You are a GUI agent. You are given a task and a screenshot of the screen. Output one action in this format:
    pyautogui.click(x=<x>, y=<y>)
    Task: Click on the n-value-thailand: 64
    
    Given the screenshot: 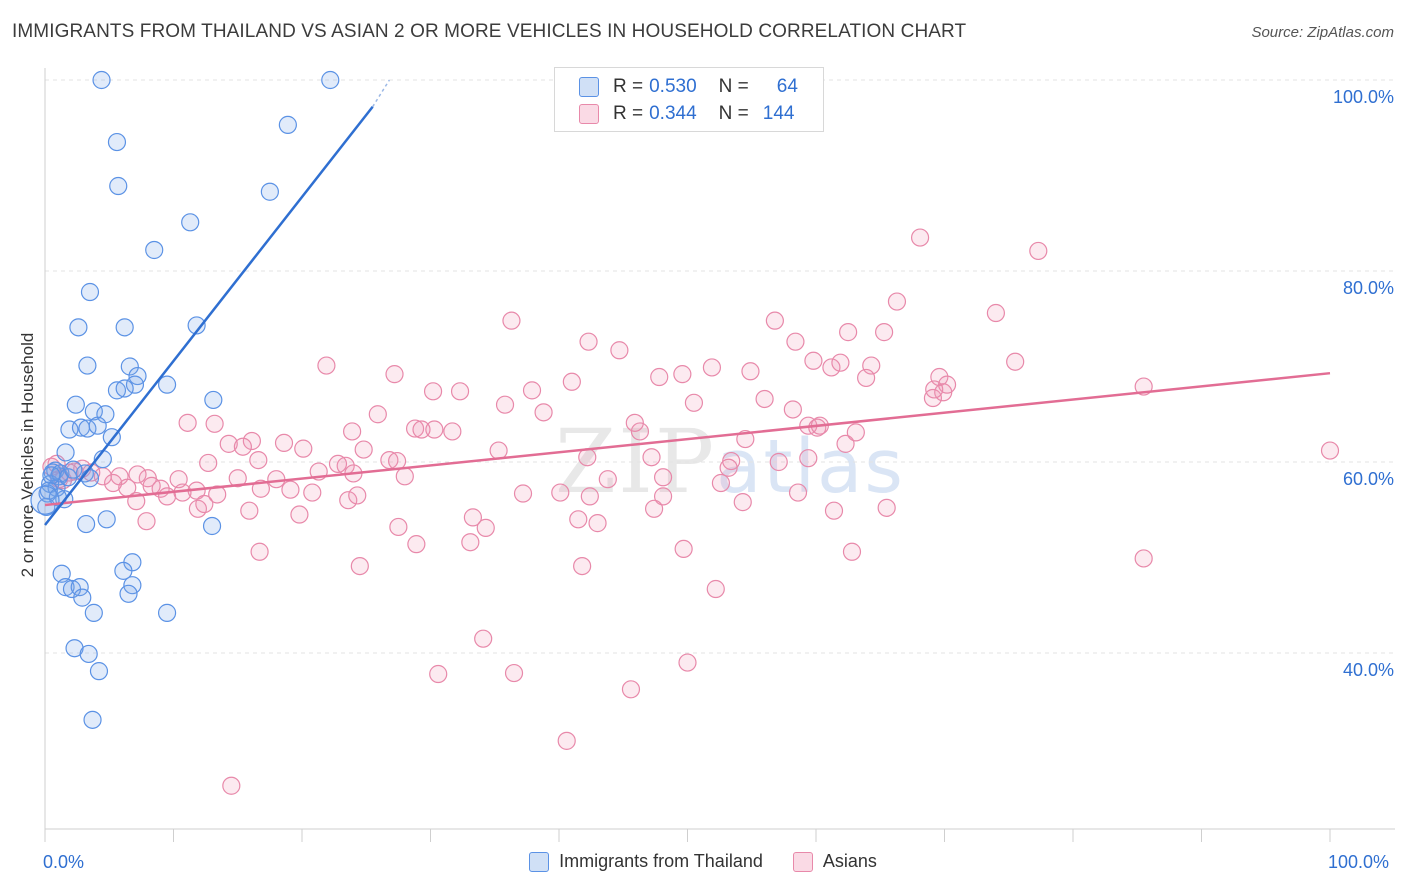 What is the action you would take?
    pyautogui.click(x=787, y=86)
    